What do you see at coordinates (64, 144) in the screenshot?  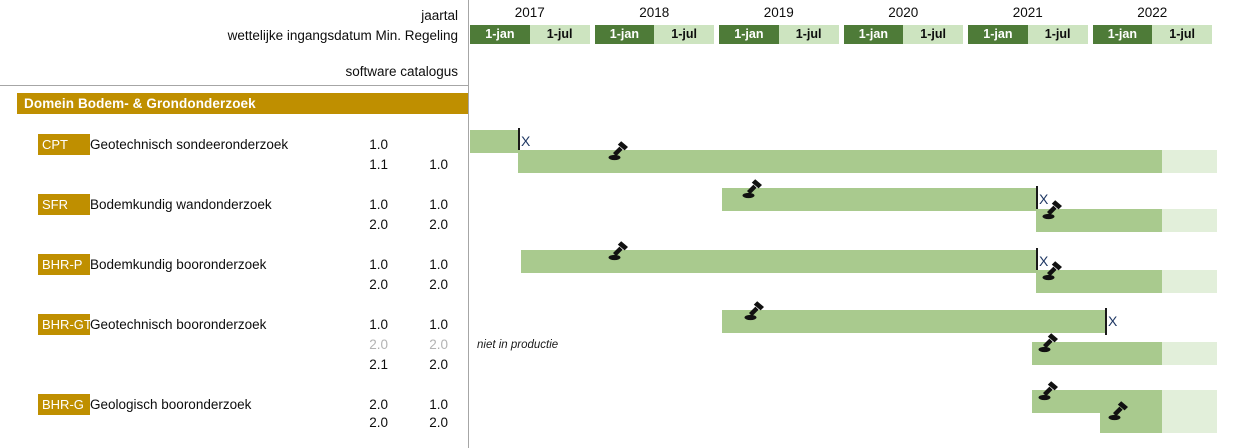 I see `object-tag-cpt: CPT` at bounding box center [64, 144].